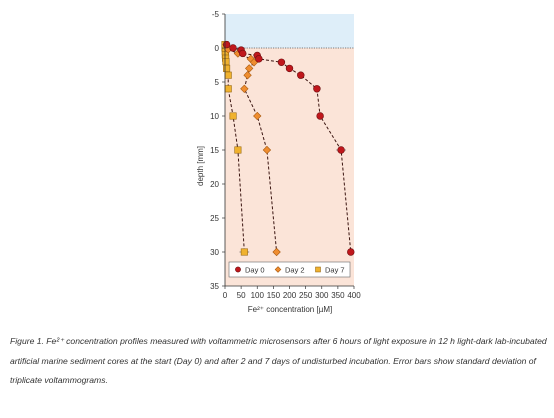 The width and height of the screenshot is (554, 418). What do you see at coordinates (233, 116) in the screenshot?
I see `data-point-s3-p10` at bounding box center [233, 116].